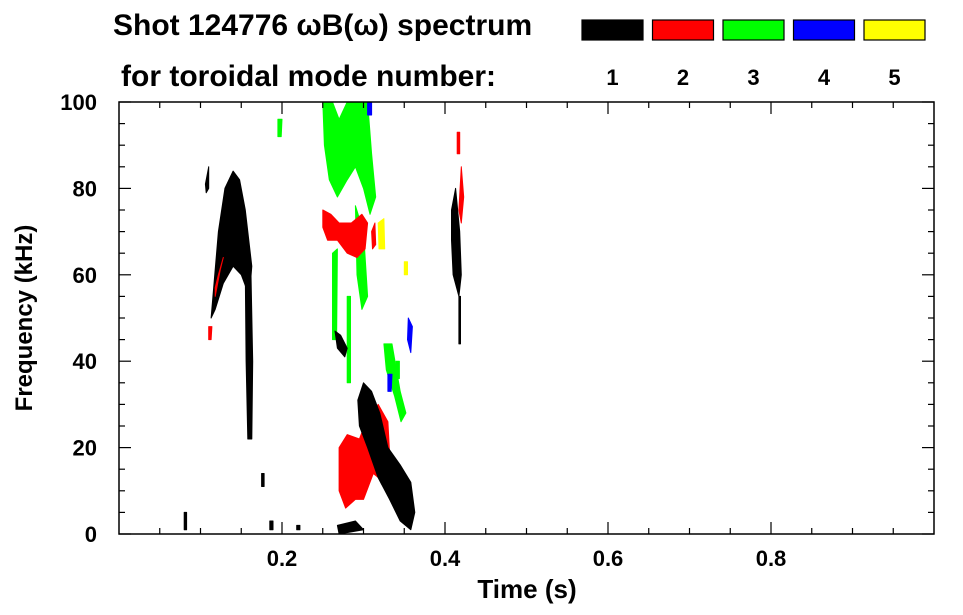  What do you see at coordinates (78, 102) in the screenshot?
I see `y-tick-label: 100` at bounding box center [78, 102].